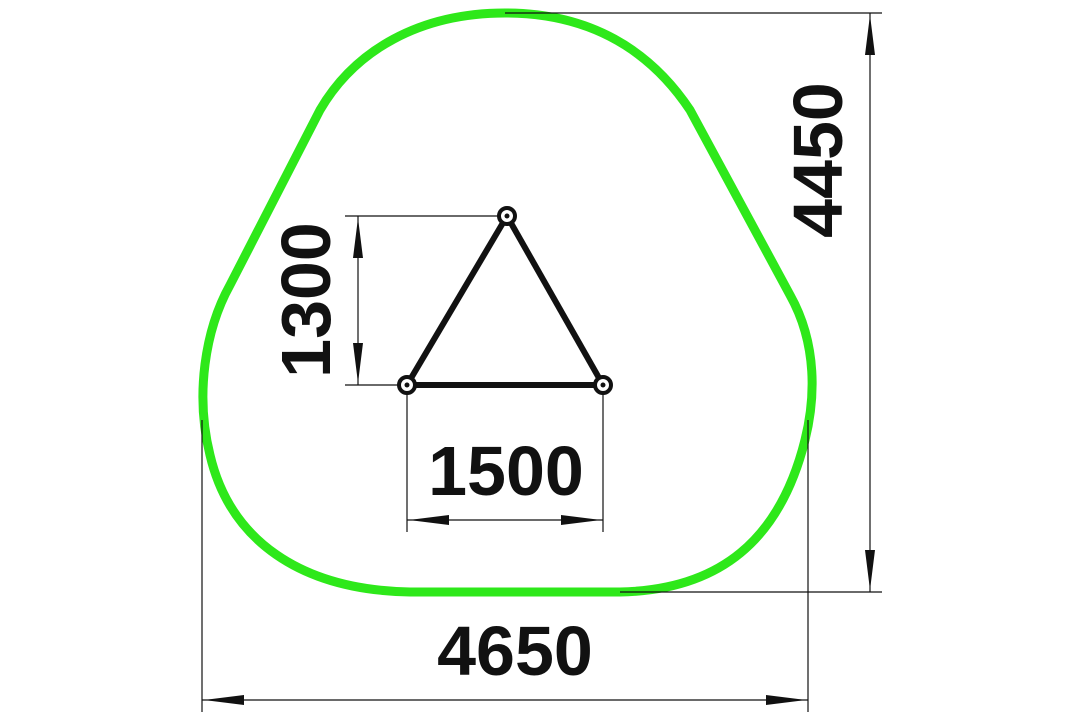 Image resolution: width=1080 pixels, height=720 pixels. I want to click on frame-height-label: 1300, so click(306, 300).